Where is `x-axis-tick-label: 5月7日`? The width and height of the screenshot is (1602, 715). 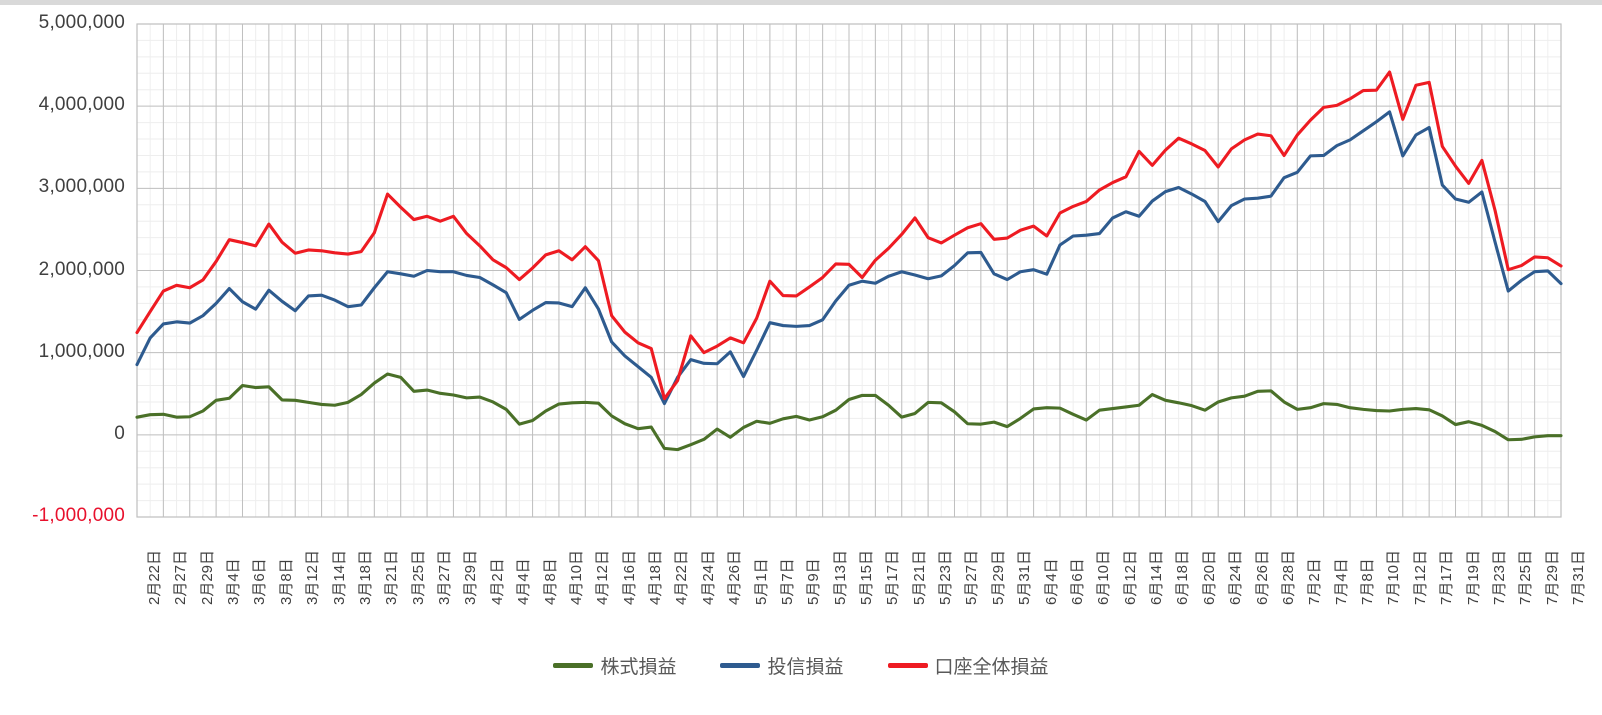
x-axis-tick-label: 5月7日 is located at coordinates (787, 581).